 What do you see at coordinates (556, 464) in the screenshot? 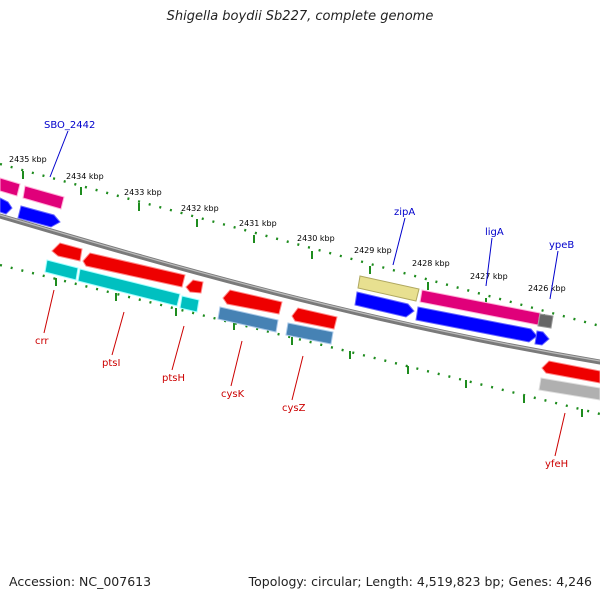
I see `gene-label: yfeH` at bounding box center [556, 464].